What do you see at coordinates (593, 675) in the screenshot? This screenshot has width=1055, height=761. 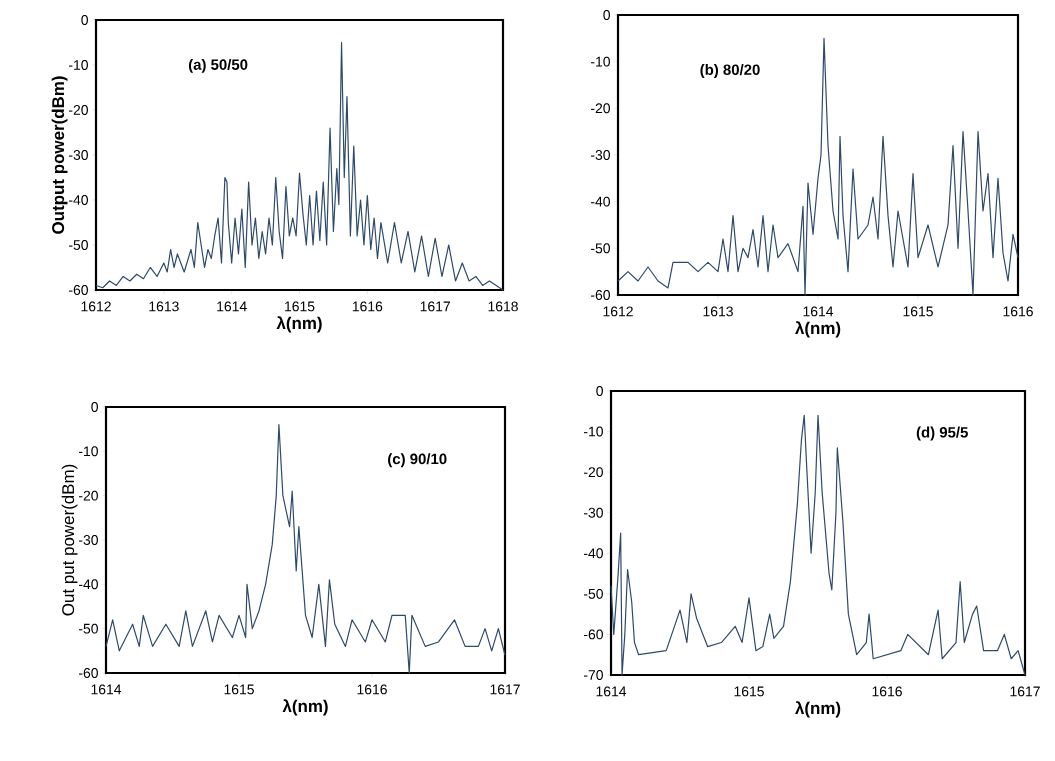 I see `y-tick-label: -70` at bounding box center [593, 675].